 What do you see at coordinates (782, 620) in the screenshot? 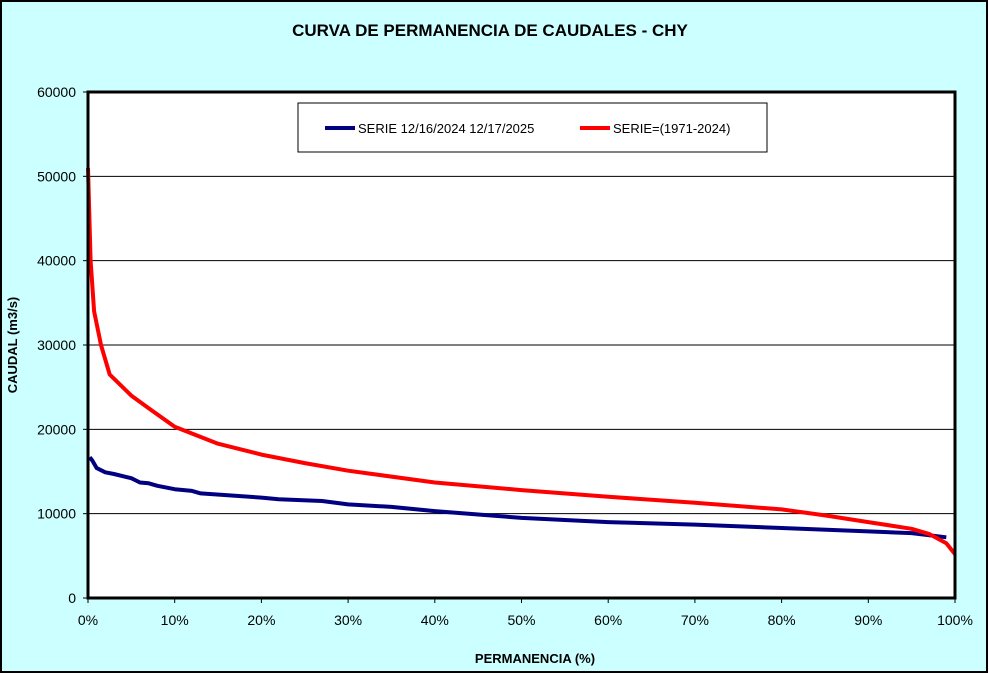
I see `x-tick-label: 80%` at bounding box center [782, 620].